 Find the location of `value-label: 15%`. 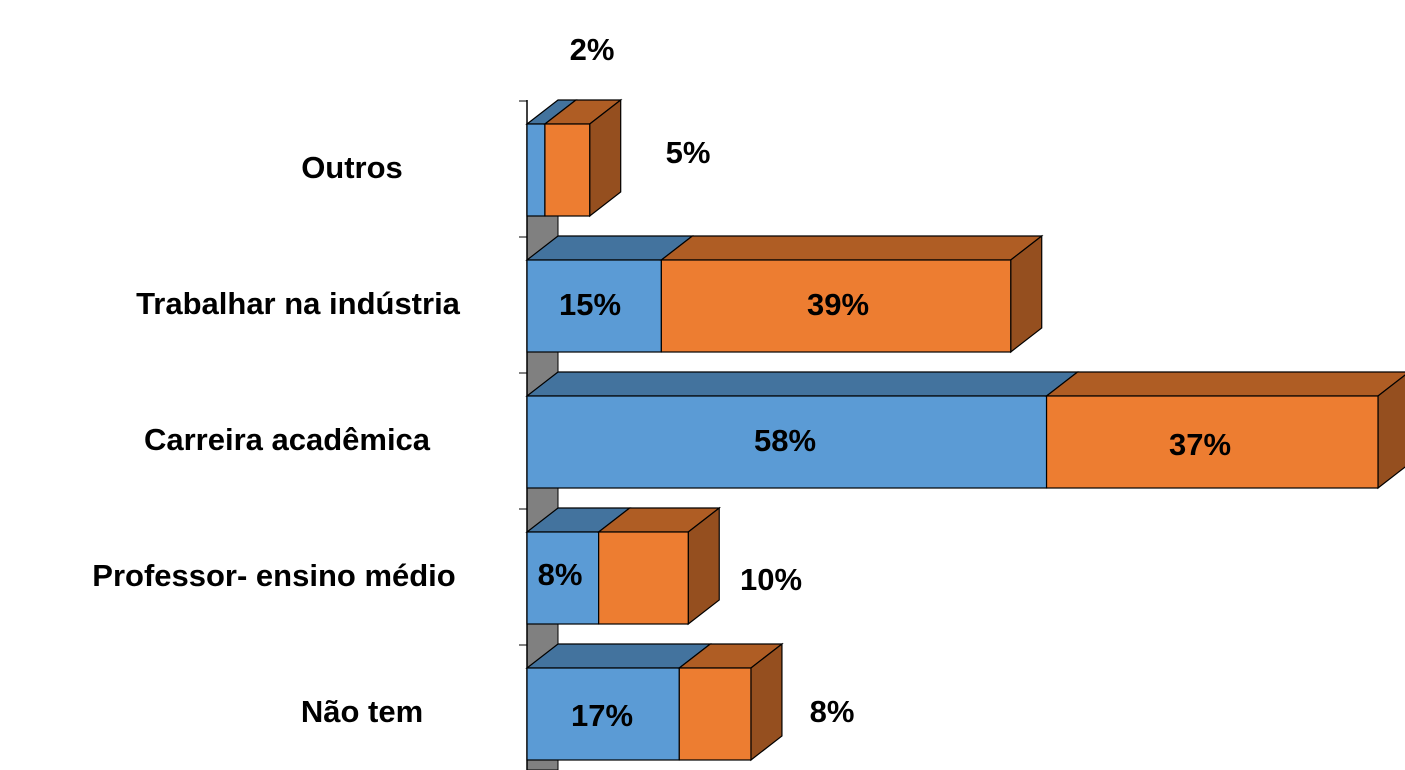

value-label: 15% is located at coordinates (590, 304).